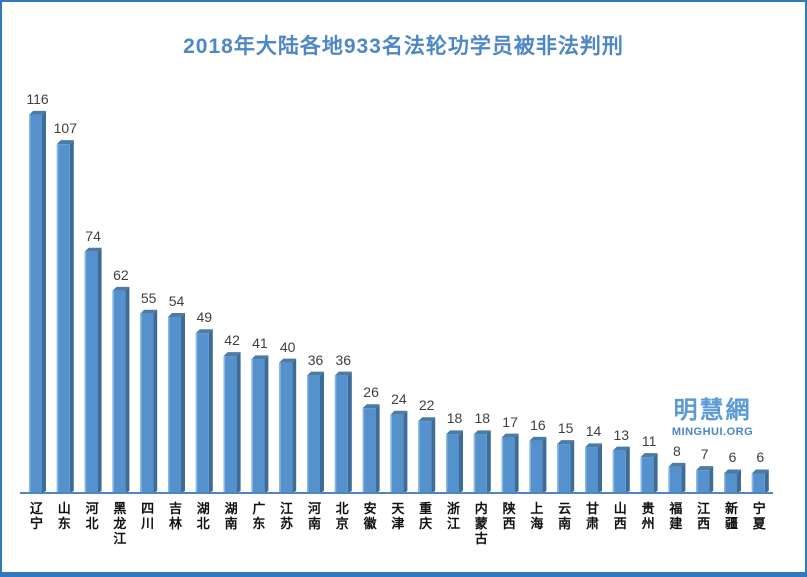 This screenshot has width=807, height=577. I want to click on bar-value-label: 24, so click(399, 398).